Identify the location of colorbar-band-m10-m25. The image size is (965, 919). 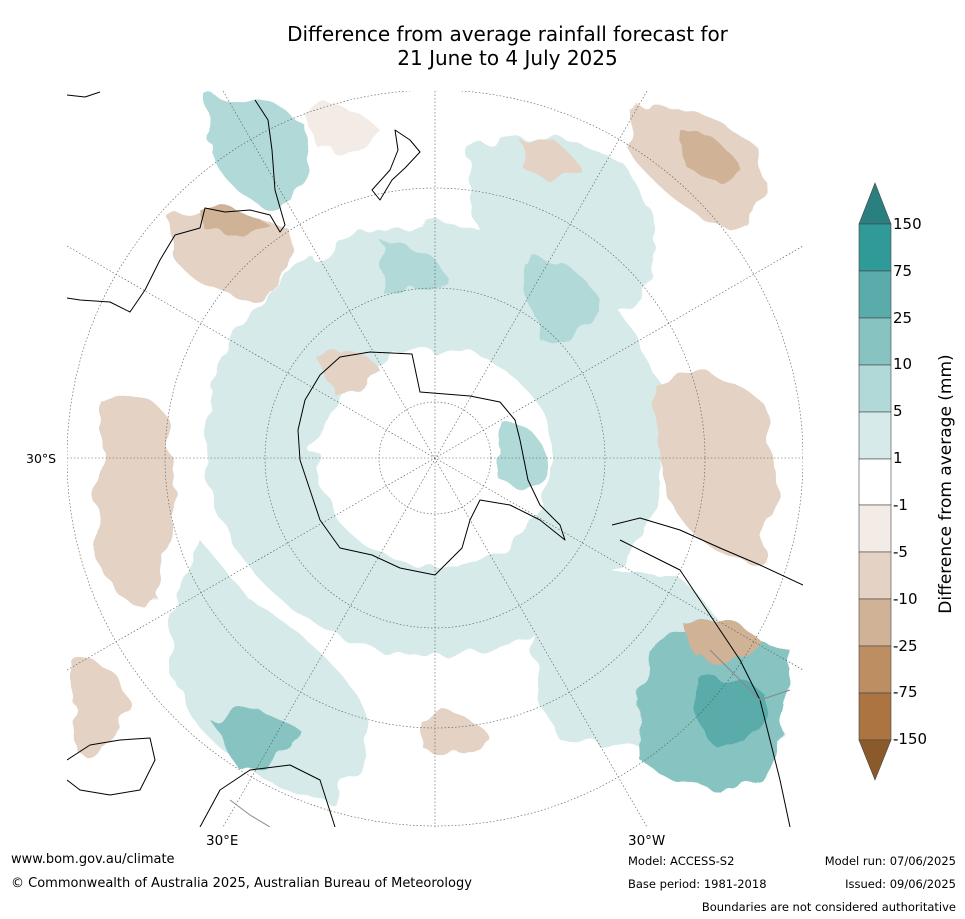
(875, 622).